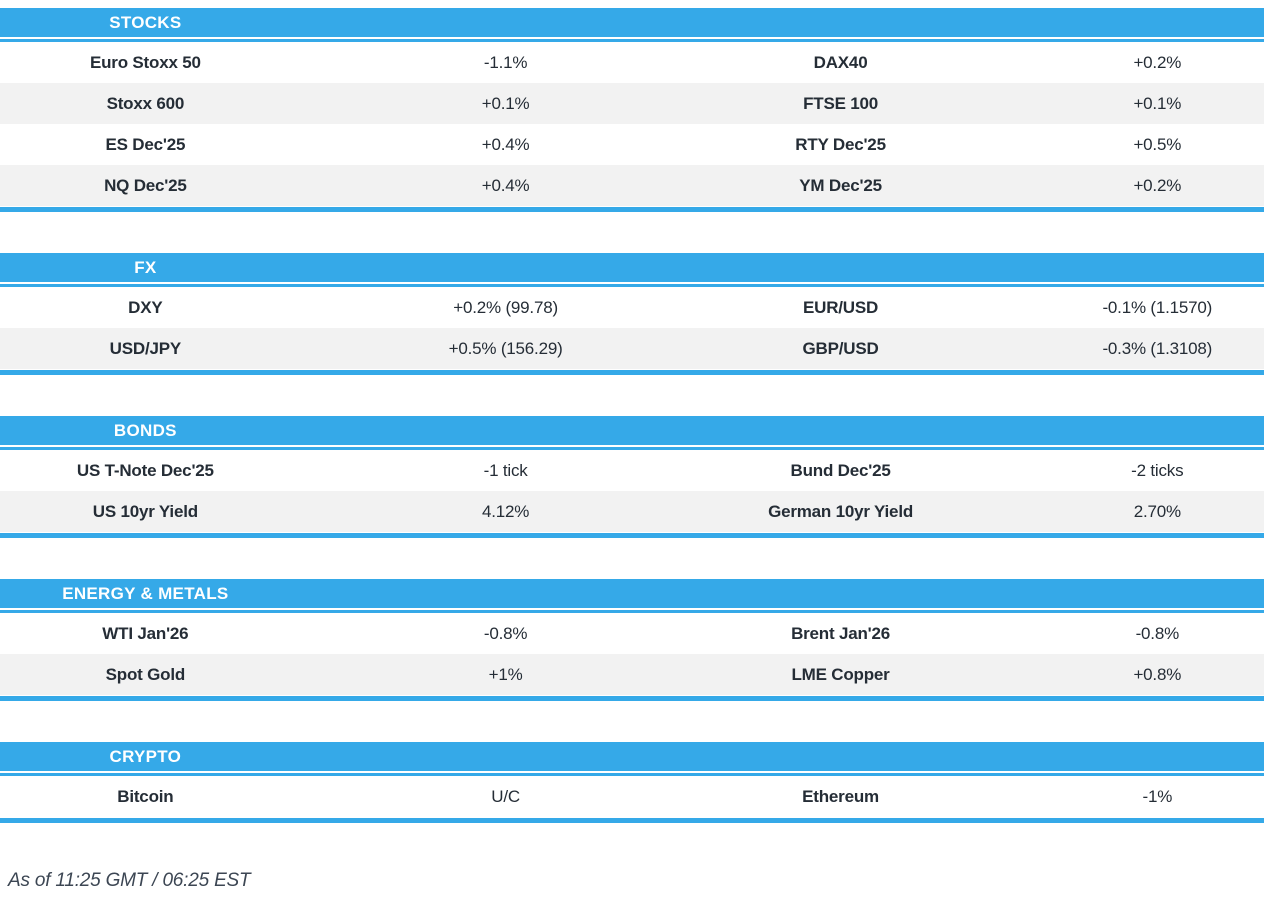  Describe the element at coordinates (840, 674) in the screenshot. I see `instrument-name: LME Copper` at that location.